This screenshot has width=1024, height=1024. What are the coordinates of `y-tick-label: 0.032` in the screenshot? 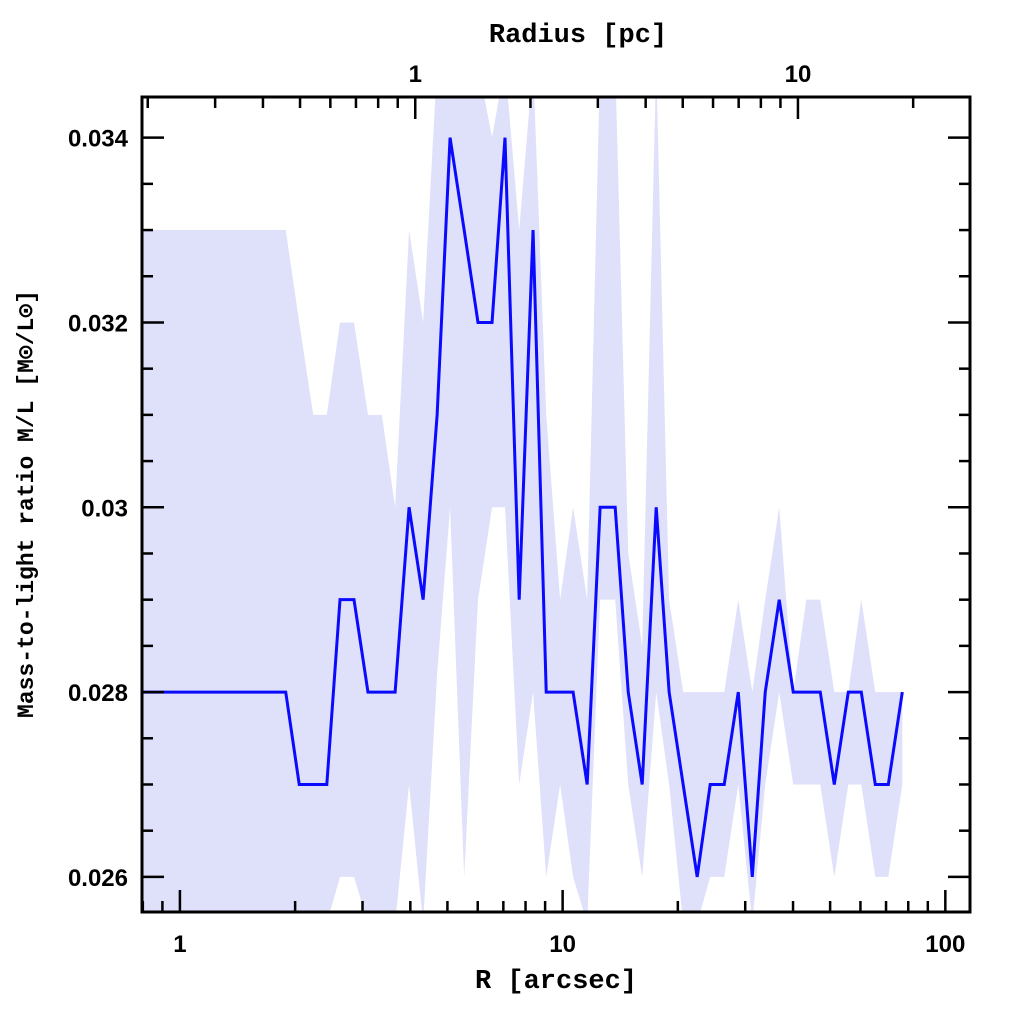 It's located at (98, 323).